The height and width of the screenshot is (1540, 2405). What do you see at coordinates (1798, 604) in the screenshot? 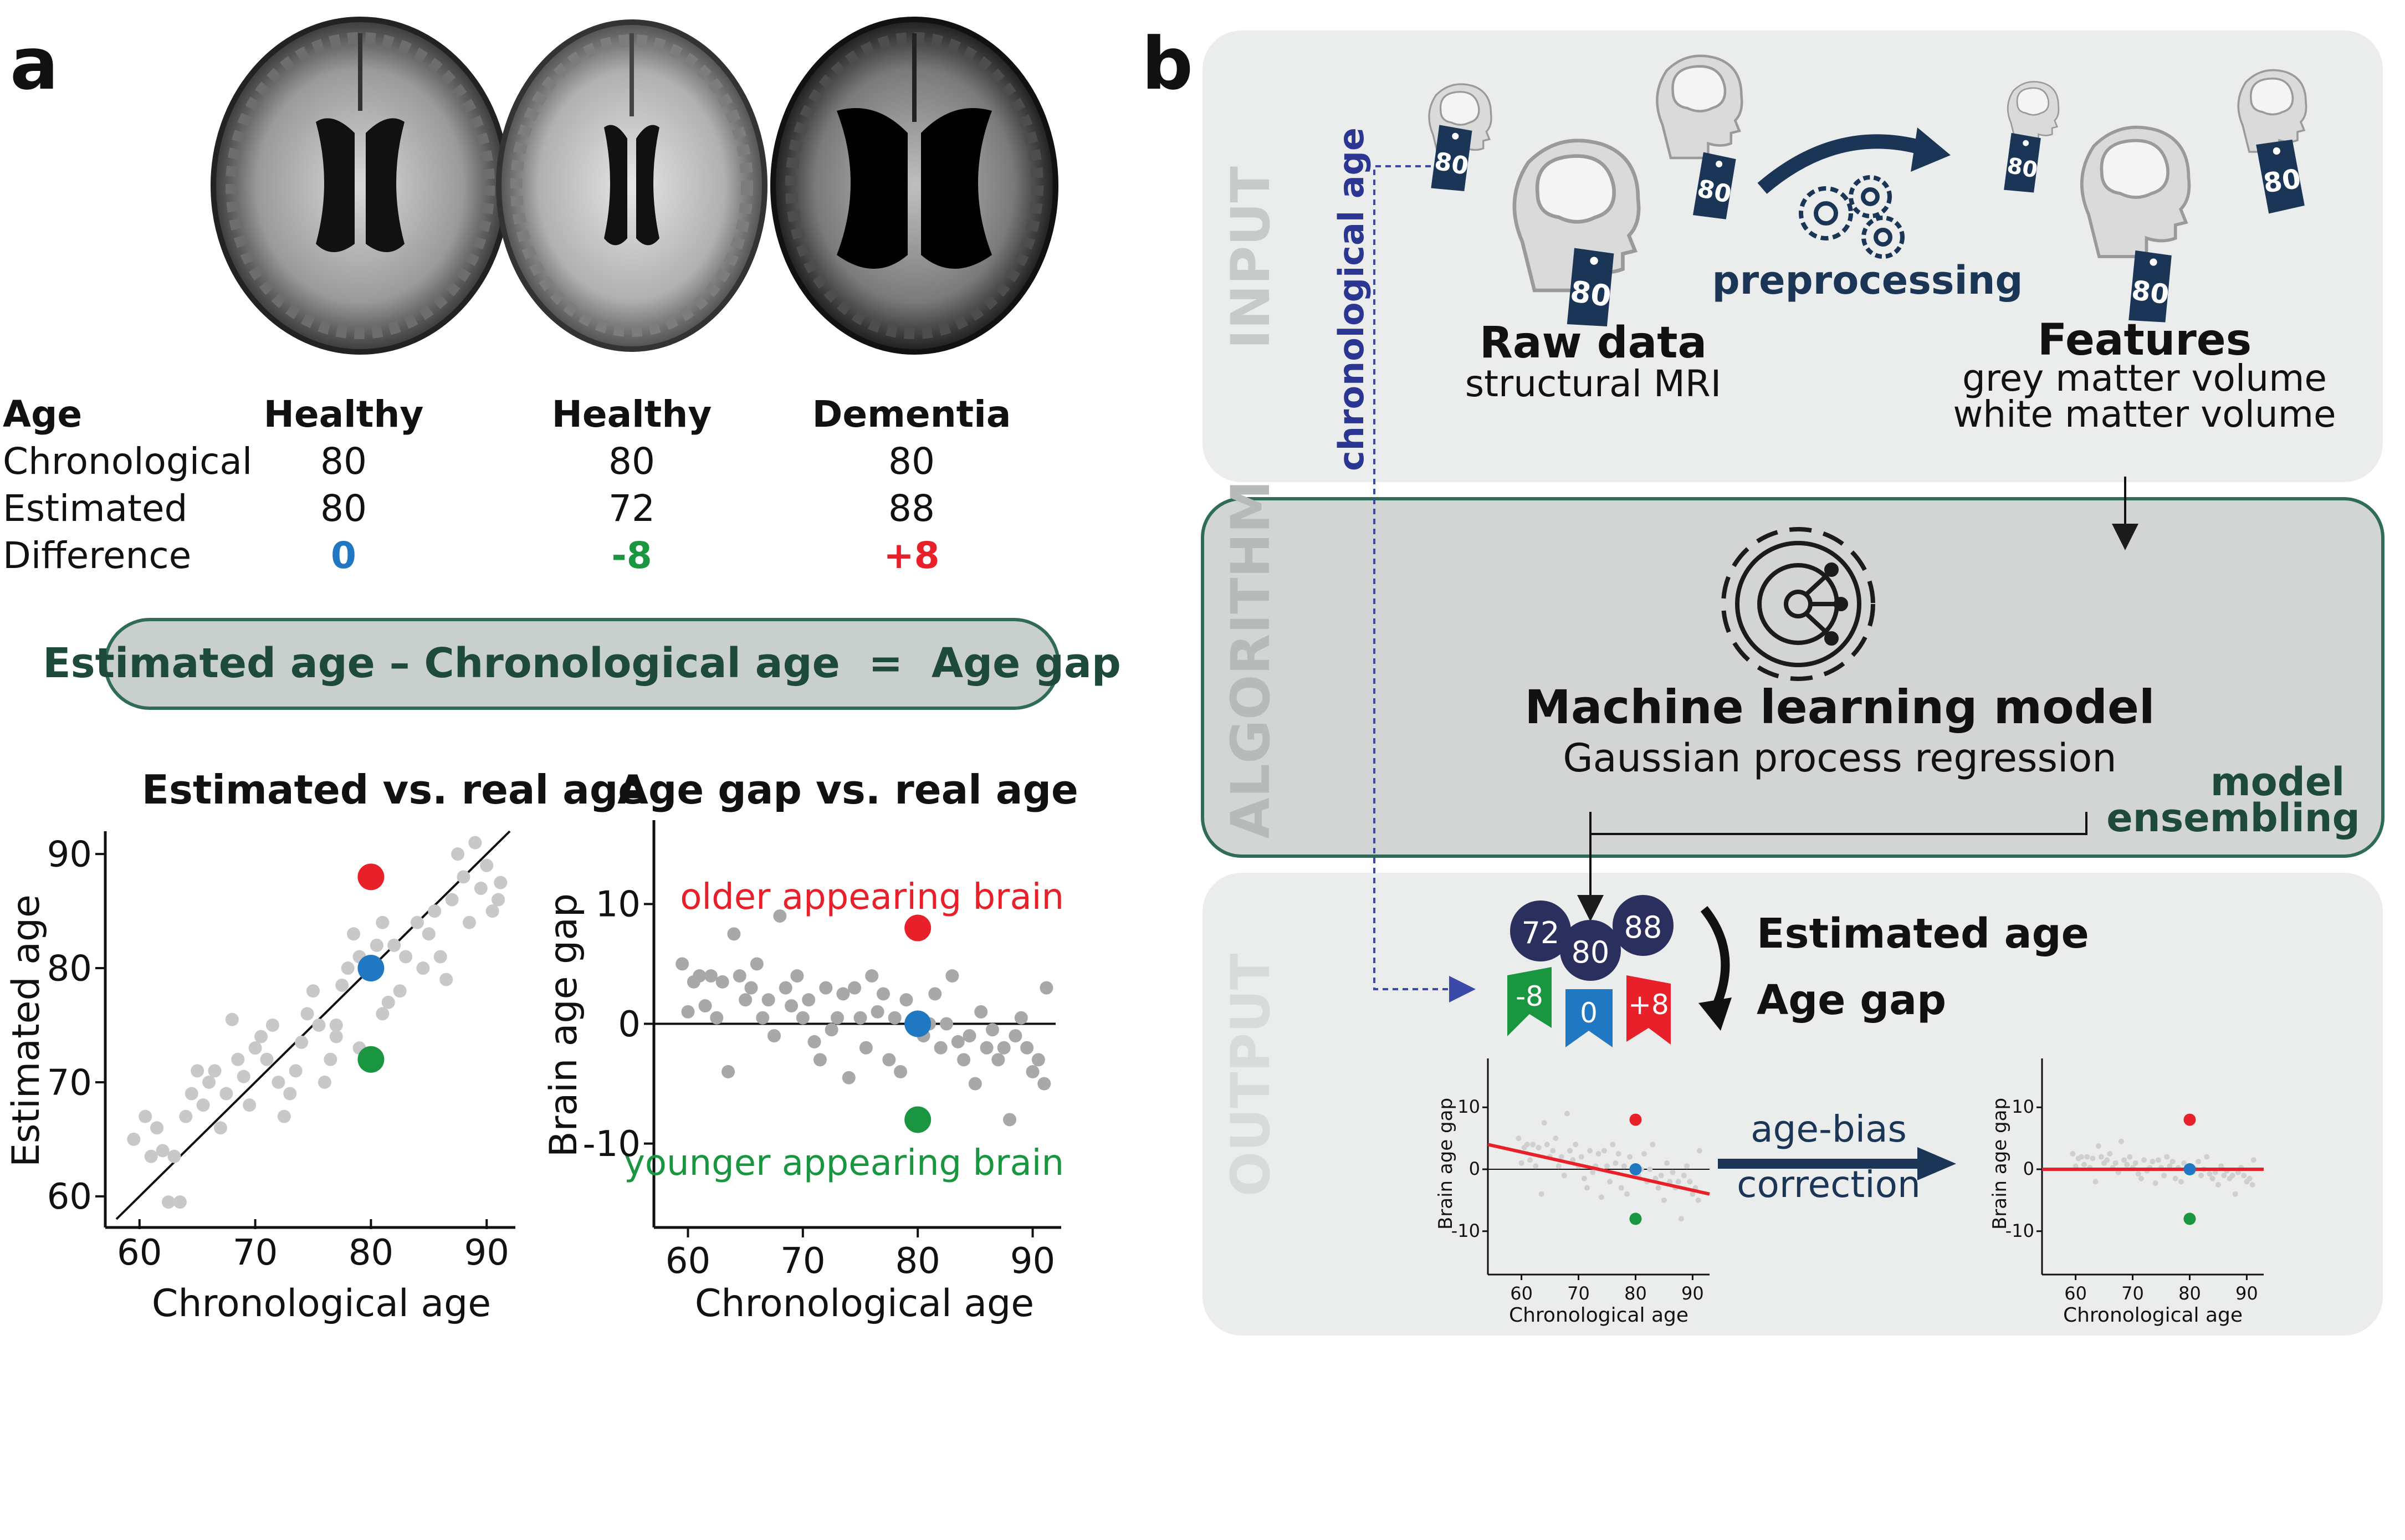
I see `machine-learning-gear-icon` at bounding box center [1798, 604].